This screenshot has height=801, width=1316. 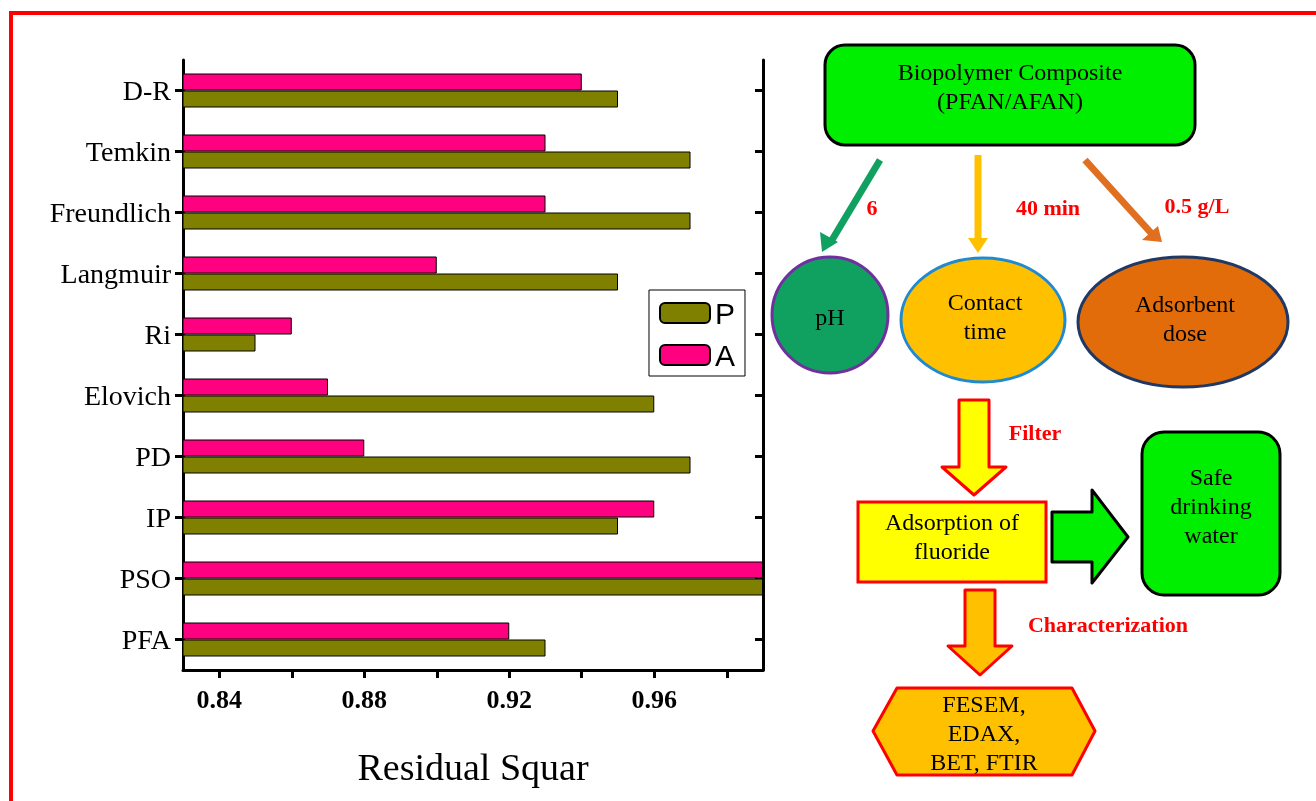 What do you see at coordinates (1048, 207) in the screenshot?
I see `text: 40 min` at bounding box center [1048, 207].